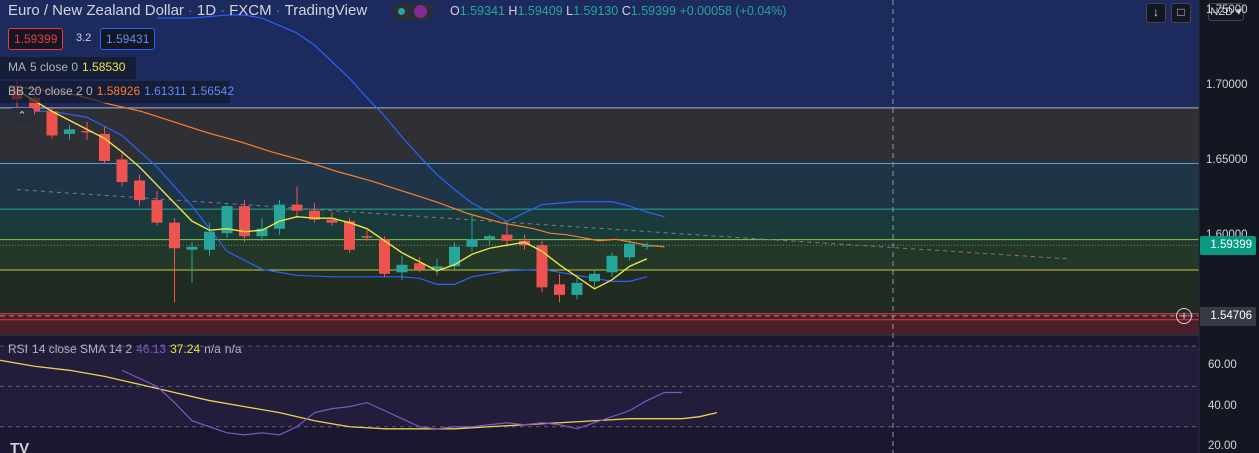  Describe the element at coordinates (326, 10) in the screenshot. I see `platform-label: TradingView` at that location.